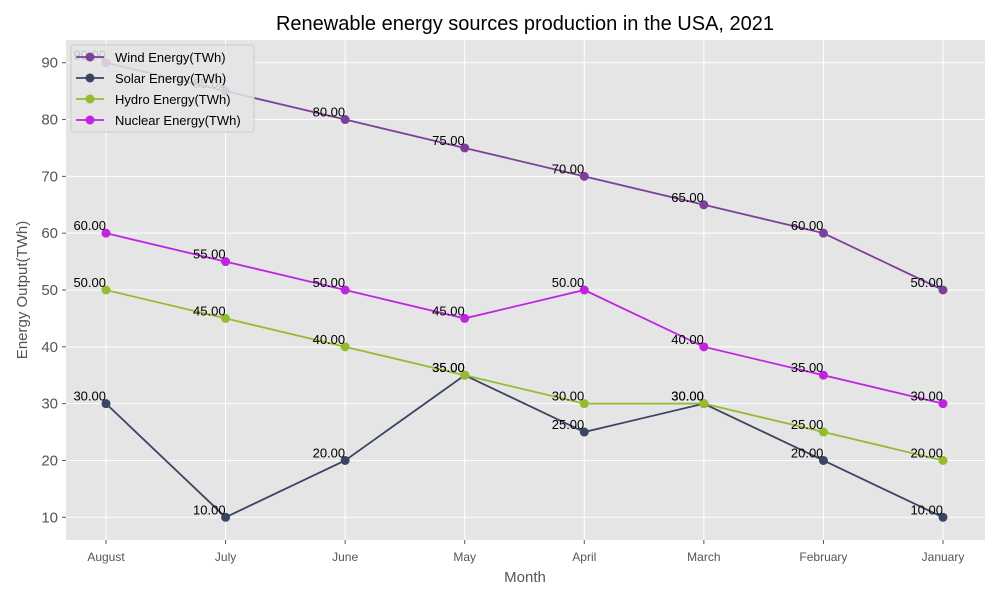 The width and height of the screenshot is (1000, 600). Describe the element at coordinates (568, 168) in the screenshot. I see `data-label: 70.00` at that location.